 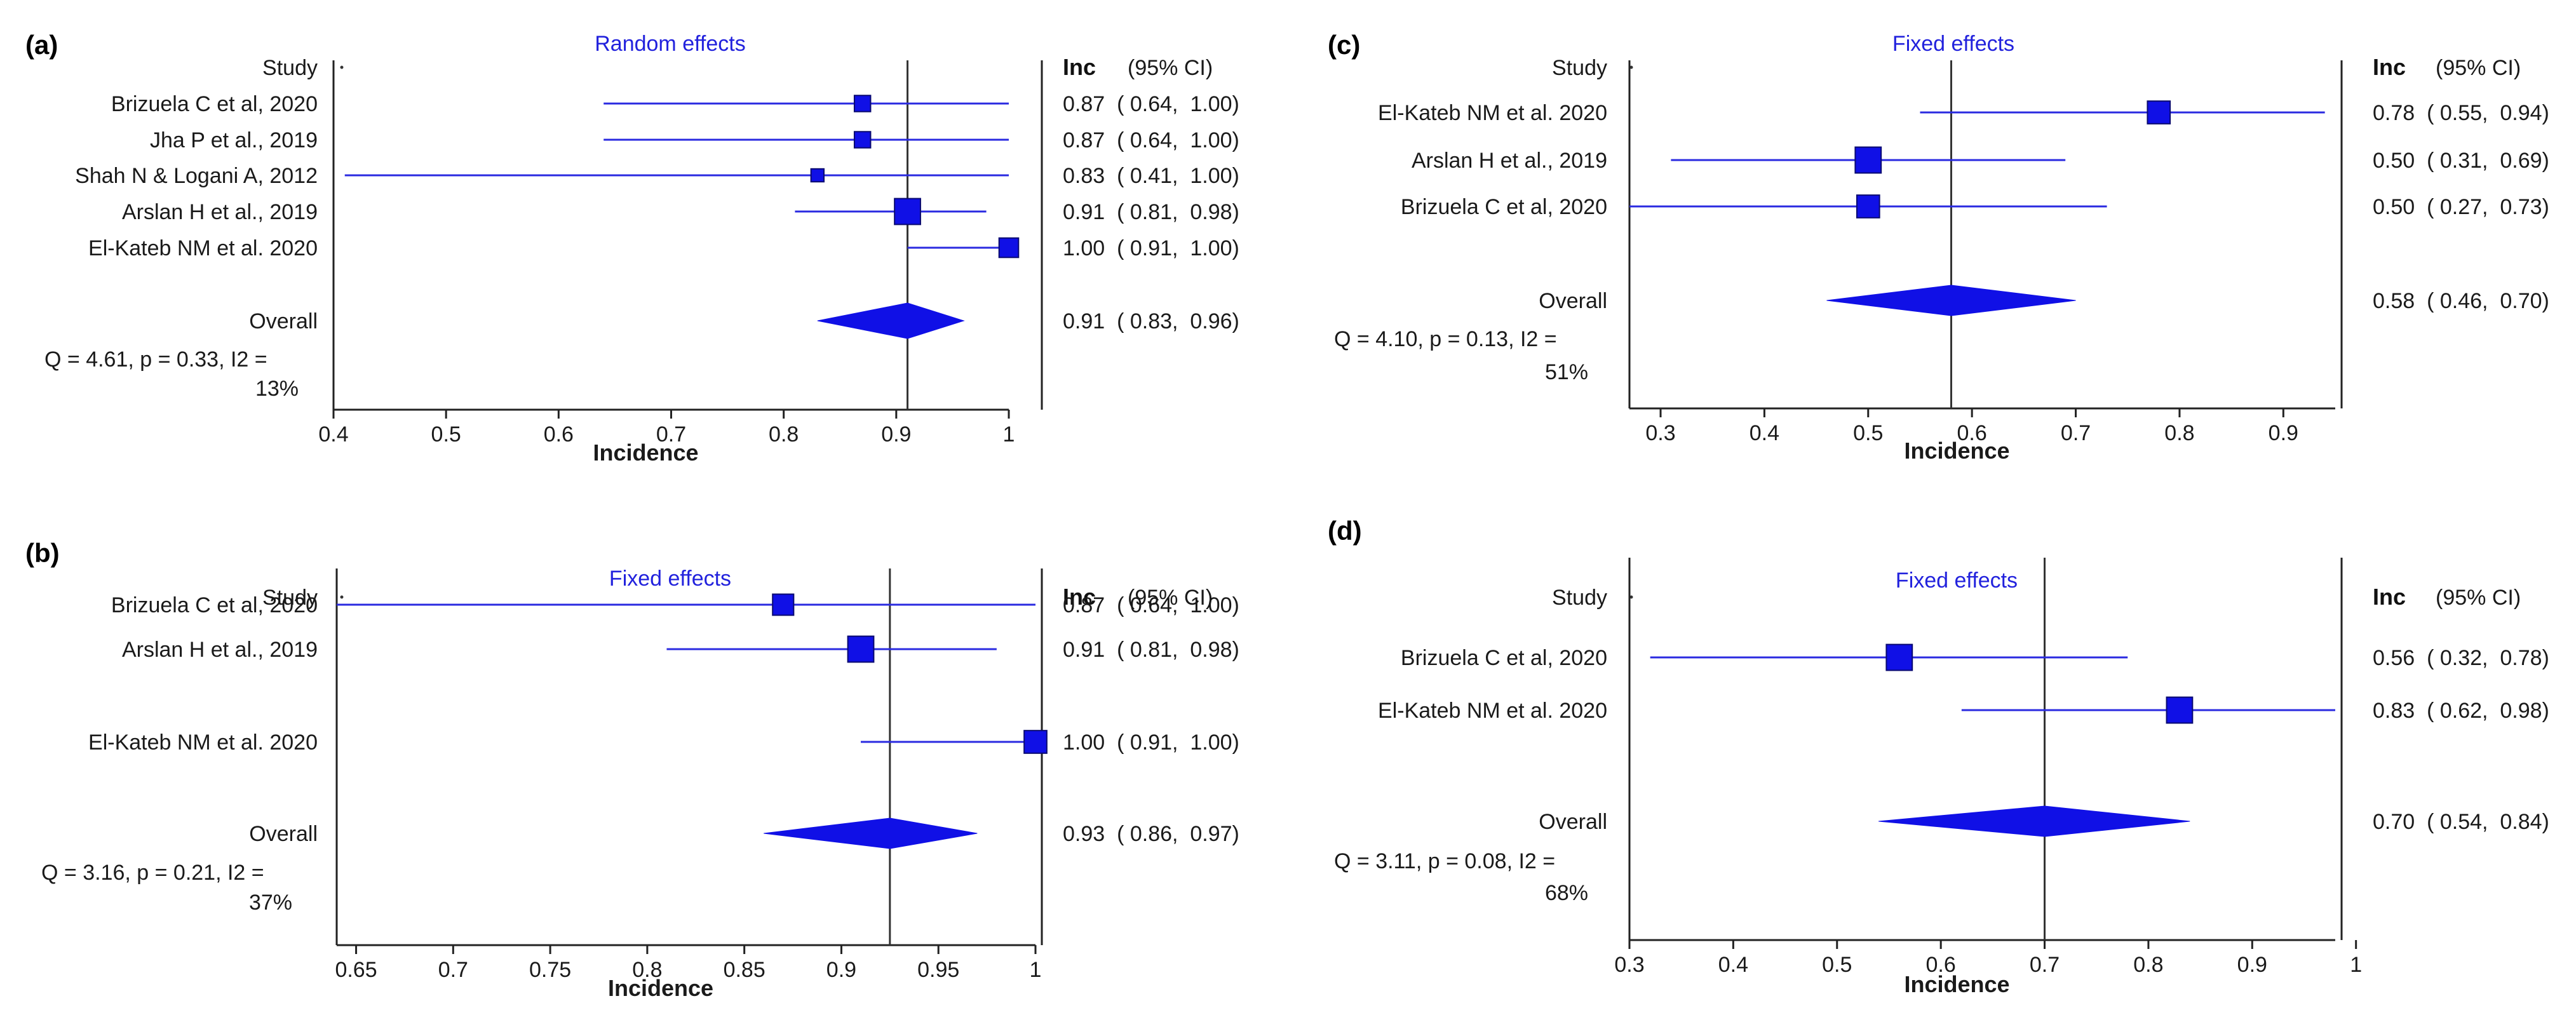 I want to click on study-ci-value: 1.00 ( 0.91, 1.00), so click(x=1151, y=248).